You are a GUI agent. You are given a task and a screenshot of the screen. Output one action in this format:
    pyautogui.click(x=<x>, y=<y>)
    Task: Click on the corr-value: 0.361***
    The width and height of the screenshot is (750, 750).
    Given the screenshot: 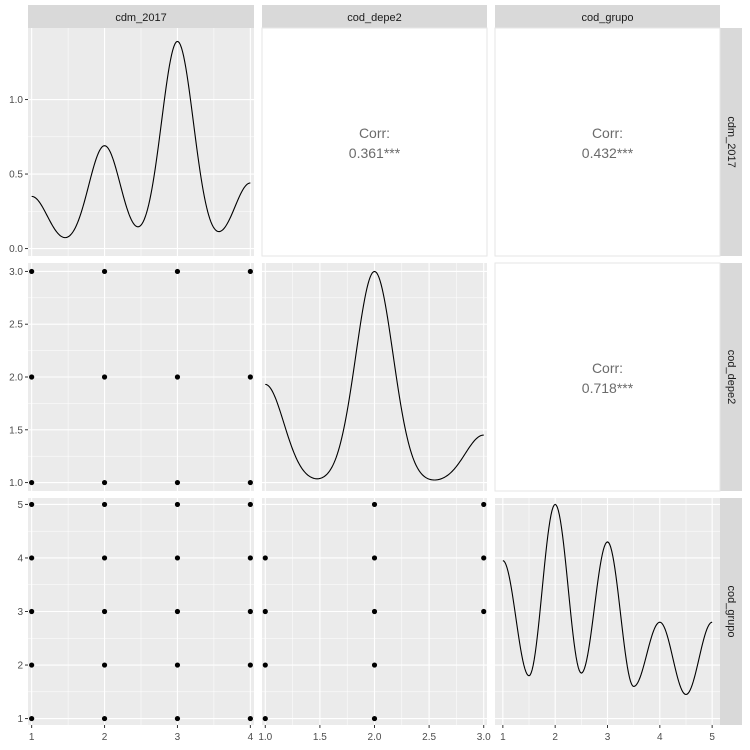 What is the action you would take?
    pyautogui.click(x=375, y=153)
    